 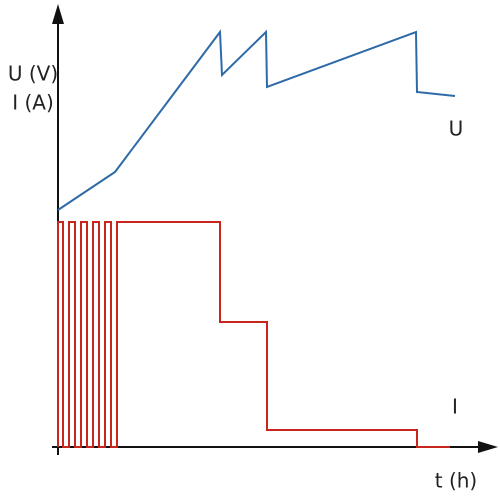 What do you see at coordinates (33, 74) in the screenshot?
I see `y-axis-label: U (V)` at bounding box center [33, 74].